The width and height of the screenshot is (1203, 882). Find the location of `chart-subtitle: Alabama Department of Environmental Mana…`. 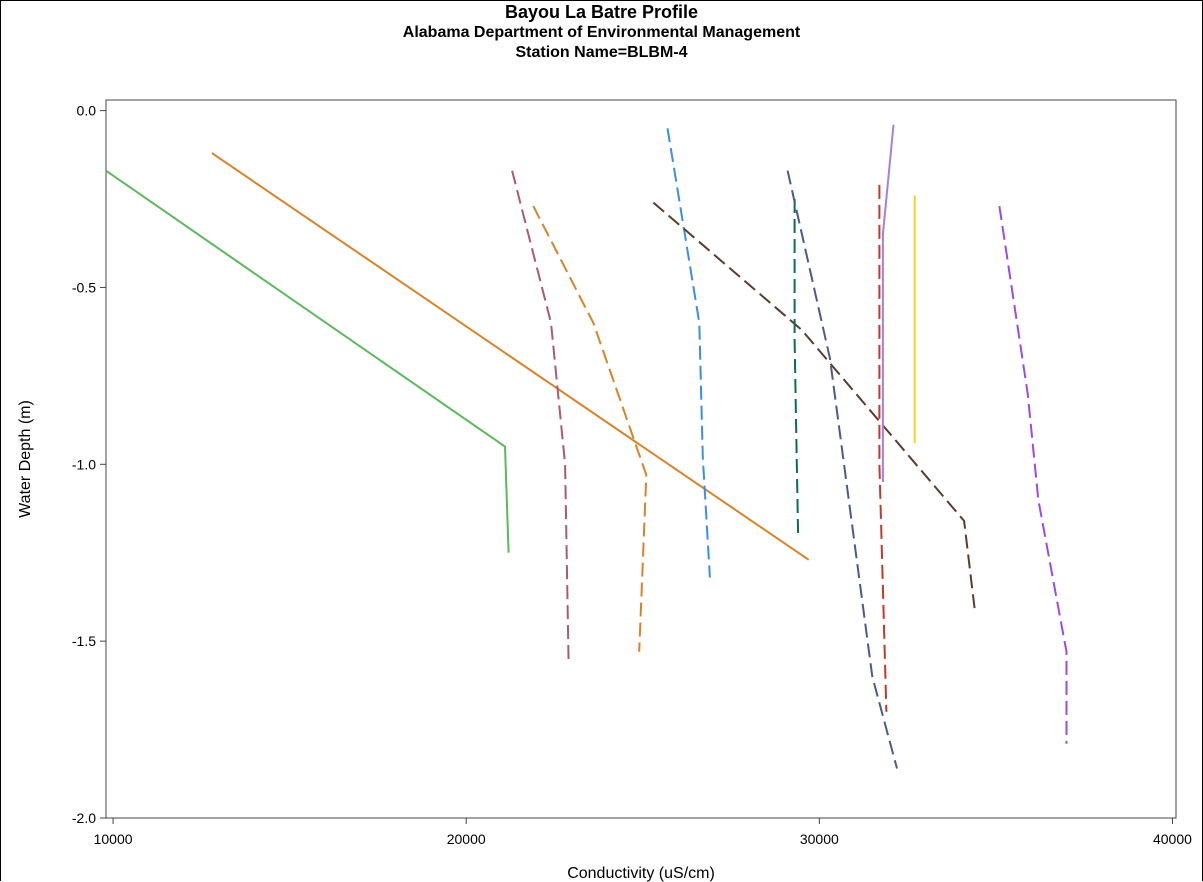

chart-subtitle: Alabama Department of Environmental Mana… is located at coordinates (601, 32).